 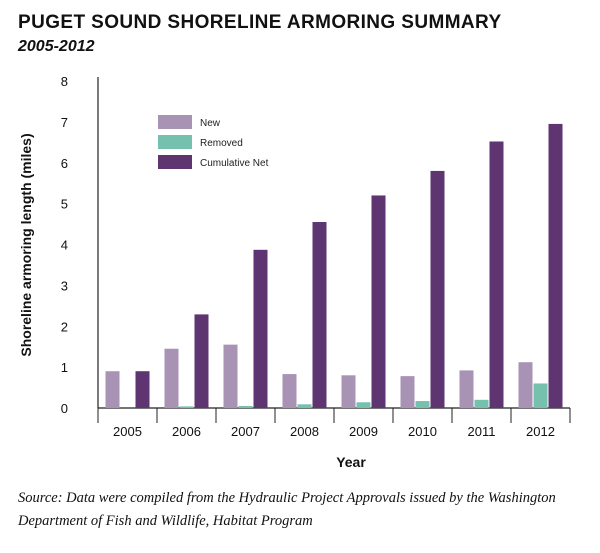 I want to click on chart-subtitle: 2005-2012, so click(x=56, y=46).